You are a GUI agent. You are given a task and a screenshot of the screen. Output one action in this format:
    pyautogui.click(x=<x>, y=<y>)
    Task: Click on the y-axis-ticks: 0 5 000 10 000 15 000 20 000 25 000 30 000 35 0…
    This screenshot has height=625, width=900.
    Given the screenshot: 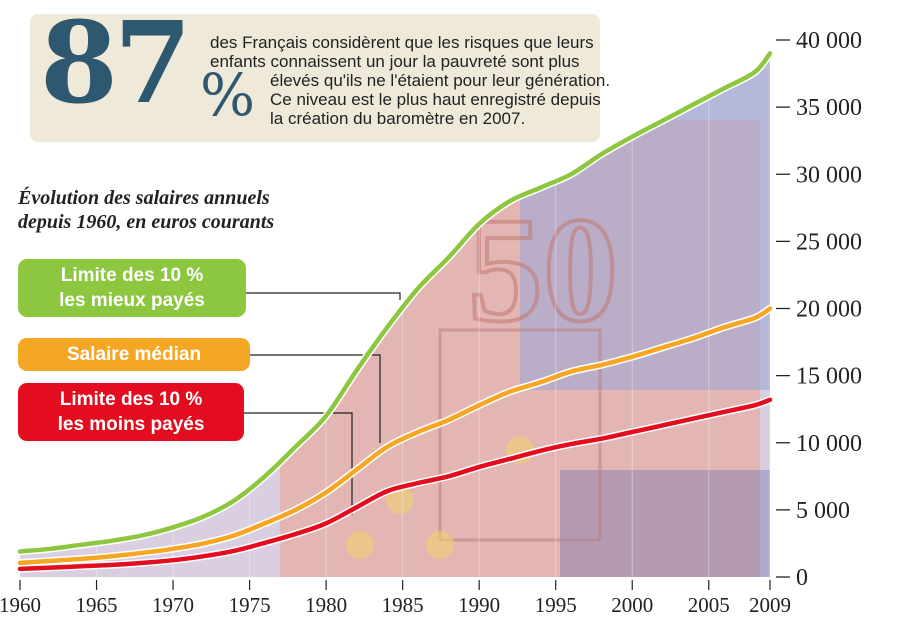 What is the action you would take?
    pyautogui.click(x=819, y=309)
    